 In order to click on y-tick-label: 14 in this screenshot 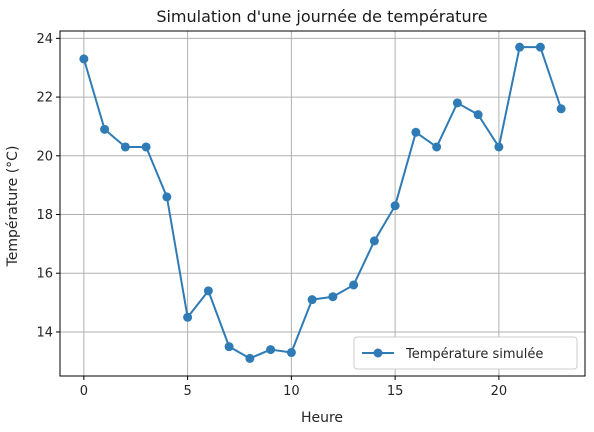, I will do `click(44, 332)`.